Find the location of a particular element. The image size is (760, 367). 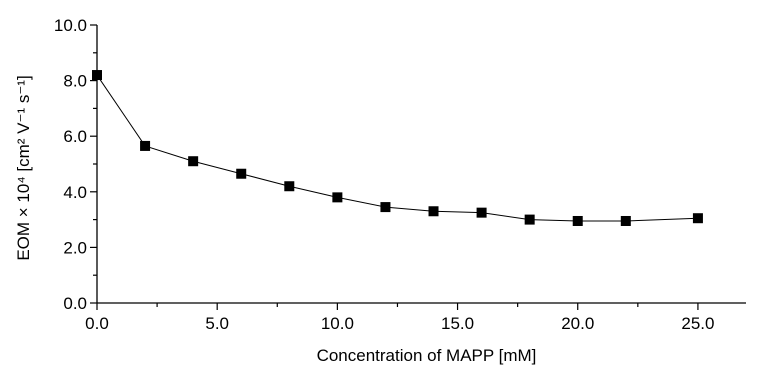

y-tick-label: 4.0 is located at coordinates (75, 192).